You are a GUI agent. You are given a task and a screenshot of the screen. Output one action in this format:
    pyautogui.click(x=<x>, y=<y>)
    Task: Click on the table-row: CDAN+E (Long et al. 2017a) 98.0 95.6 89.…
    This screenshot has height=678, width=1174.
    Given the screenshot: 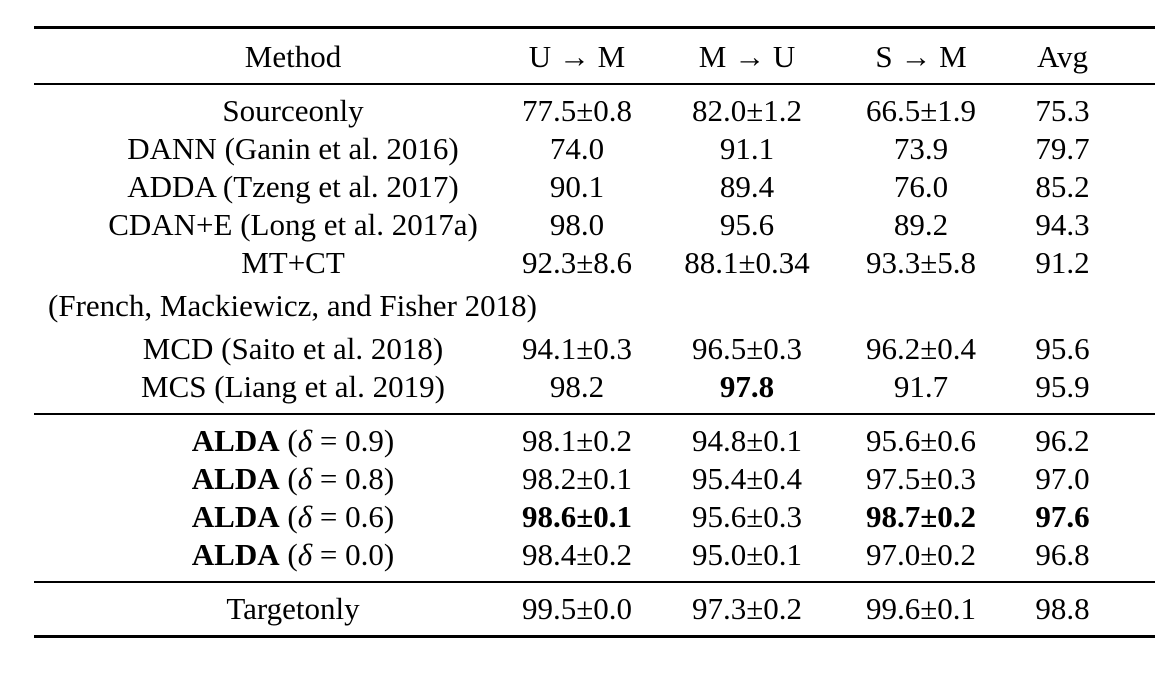 What is the action you would take?
    pyautogui.click(x=594, y=225)
    